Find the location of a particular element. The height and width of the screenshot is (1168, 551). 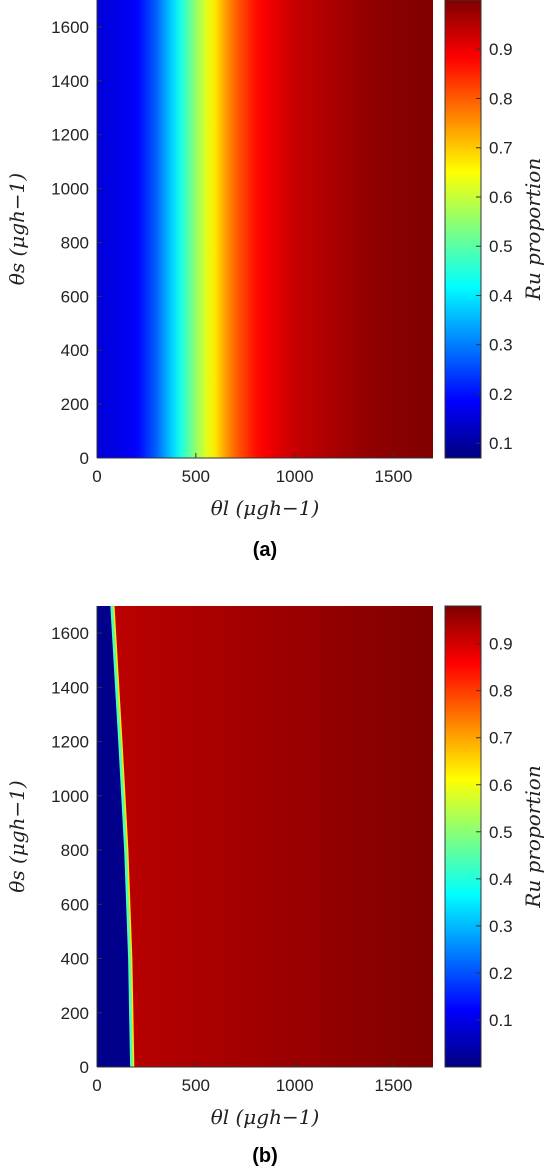

low-region is located at coordinates (114, 836).